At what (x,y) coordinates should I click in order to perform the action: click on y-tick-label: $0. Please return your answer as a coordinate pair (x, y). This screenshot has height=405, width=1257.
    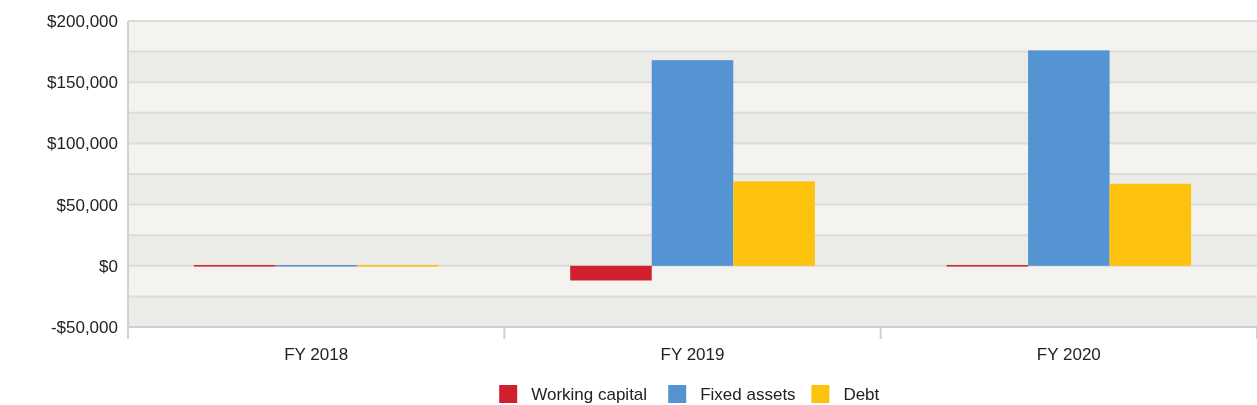
    Looking at the image, I should click on (108, 266).